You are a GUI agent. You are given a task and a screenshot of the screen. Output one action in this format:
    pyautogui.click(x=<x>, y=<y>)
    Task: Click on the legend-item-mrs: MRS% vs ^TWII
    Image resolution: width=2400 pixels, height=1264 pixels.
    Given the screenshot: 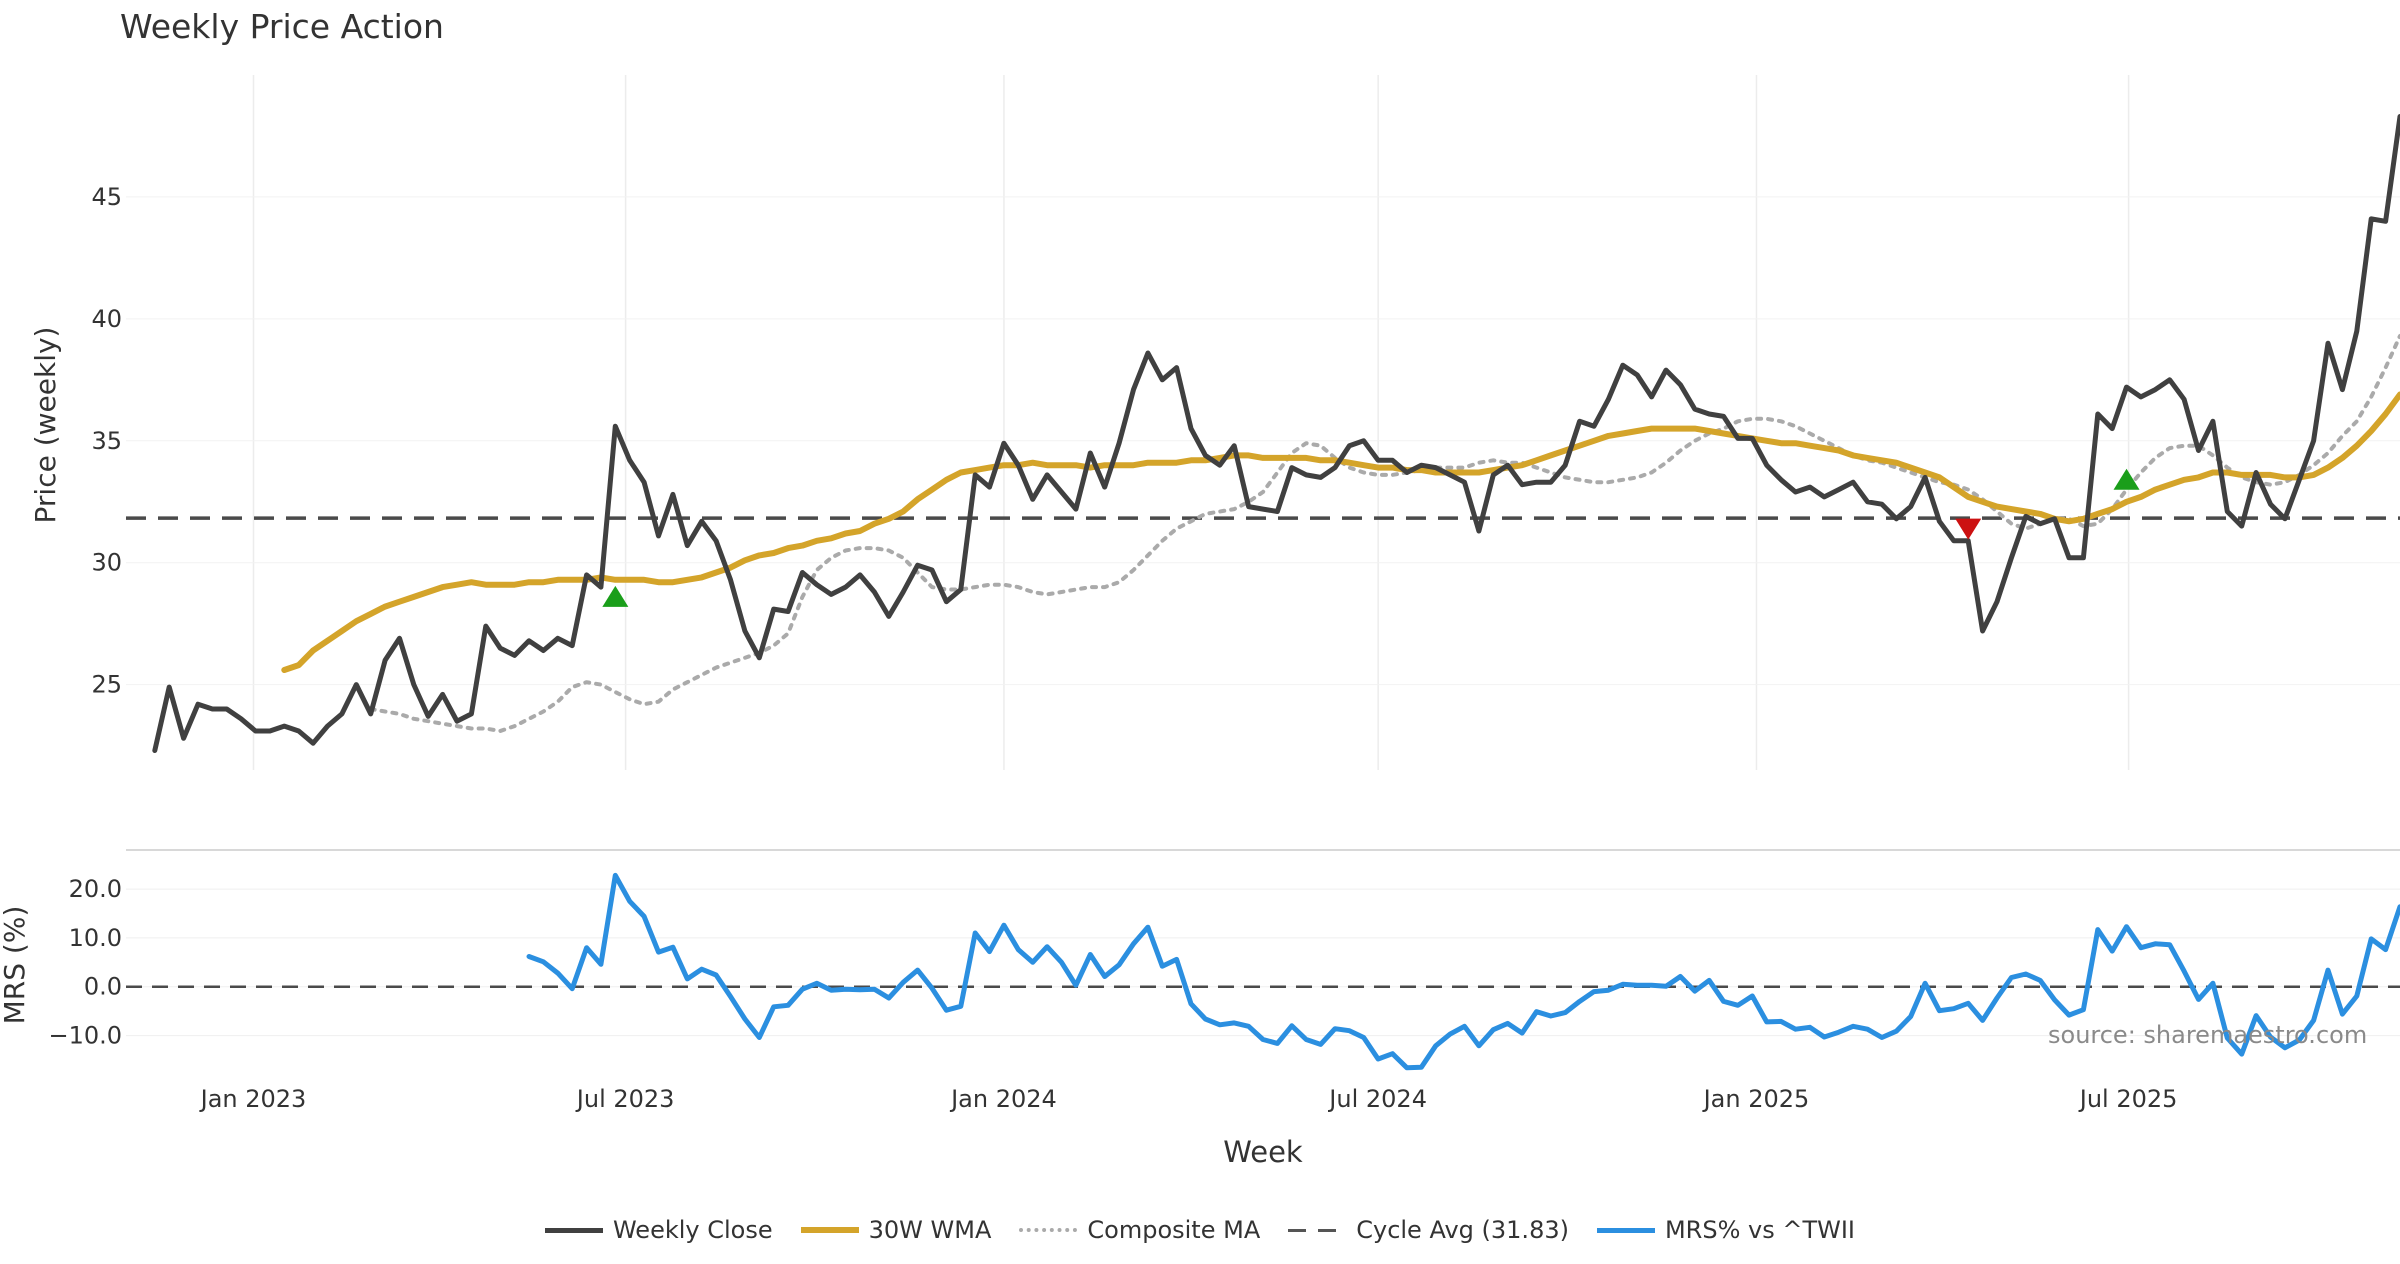 What is the action you would take?
    pyautogui.click(x=1726, y=1230)
    